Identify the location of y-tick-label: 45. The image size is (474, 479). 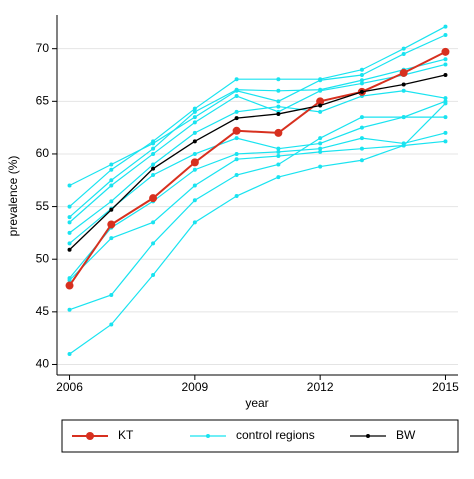
(43, 311).